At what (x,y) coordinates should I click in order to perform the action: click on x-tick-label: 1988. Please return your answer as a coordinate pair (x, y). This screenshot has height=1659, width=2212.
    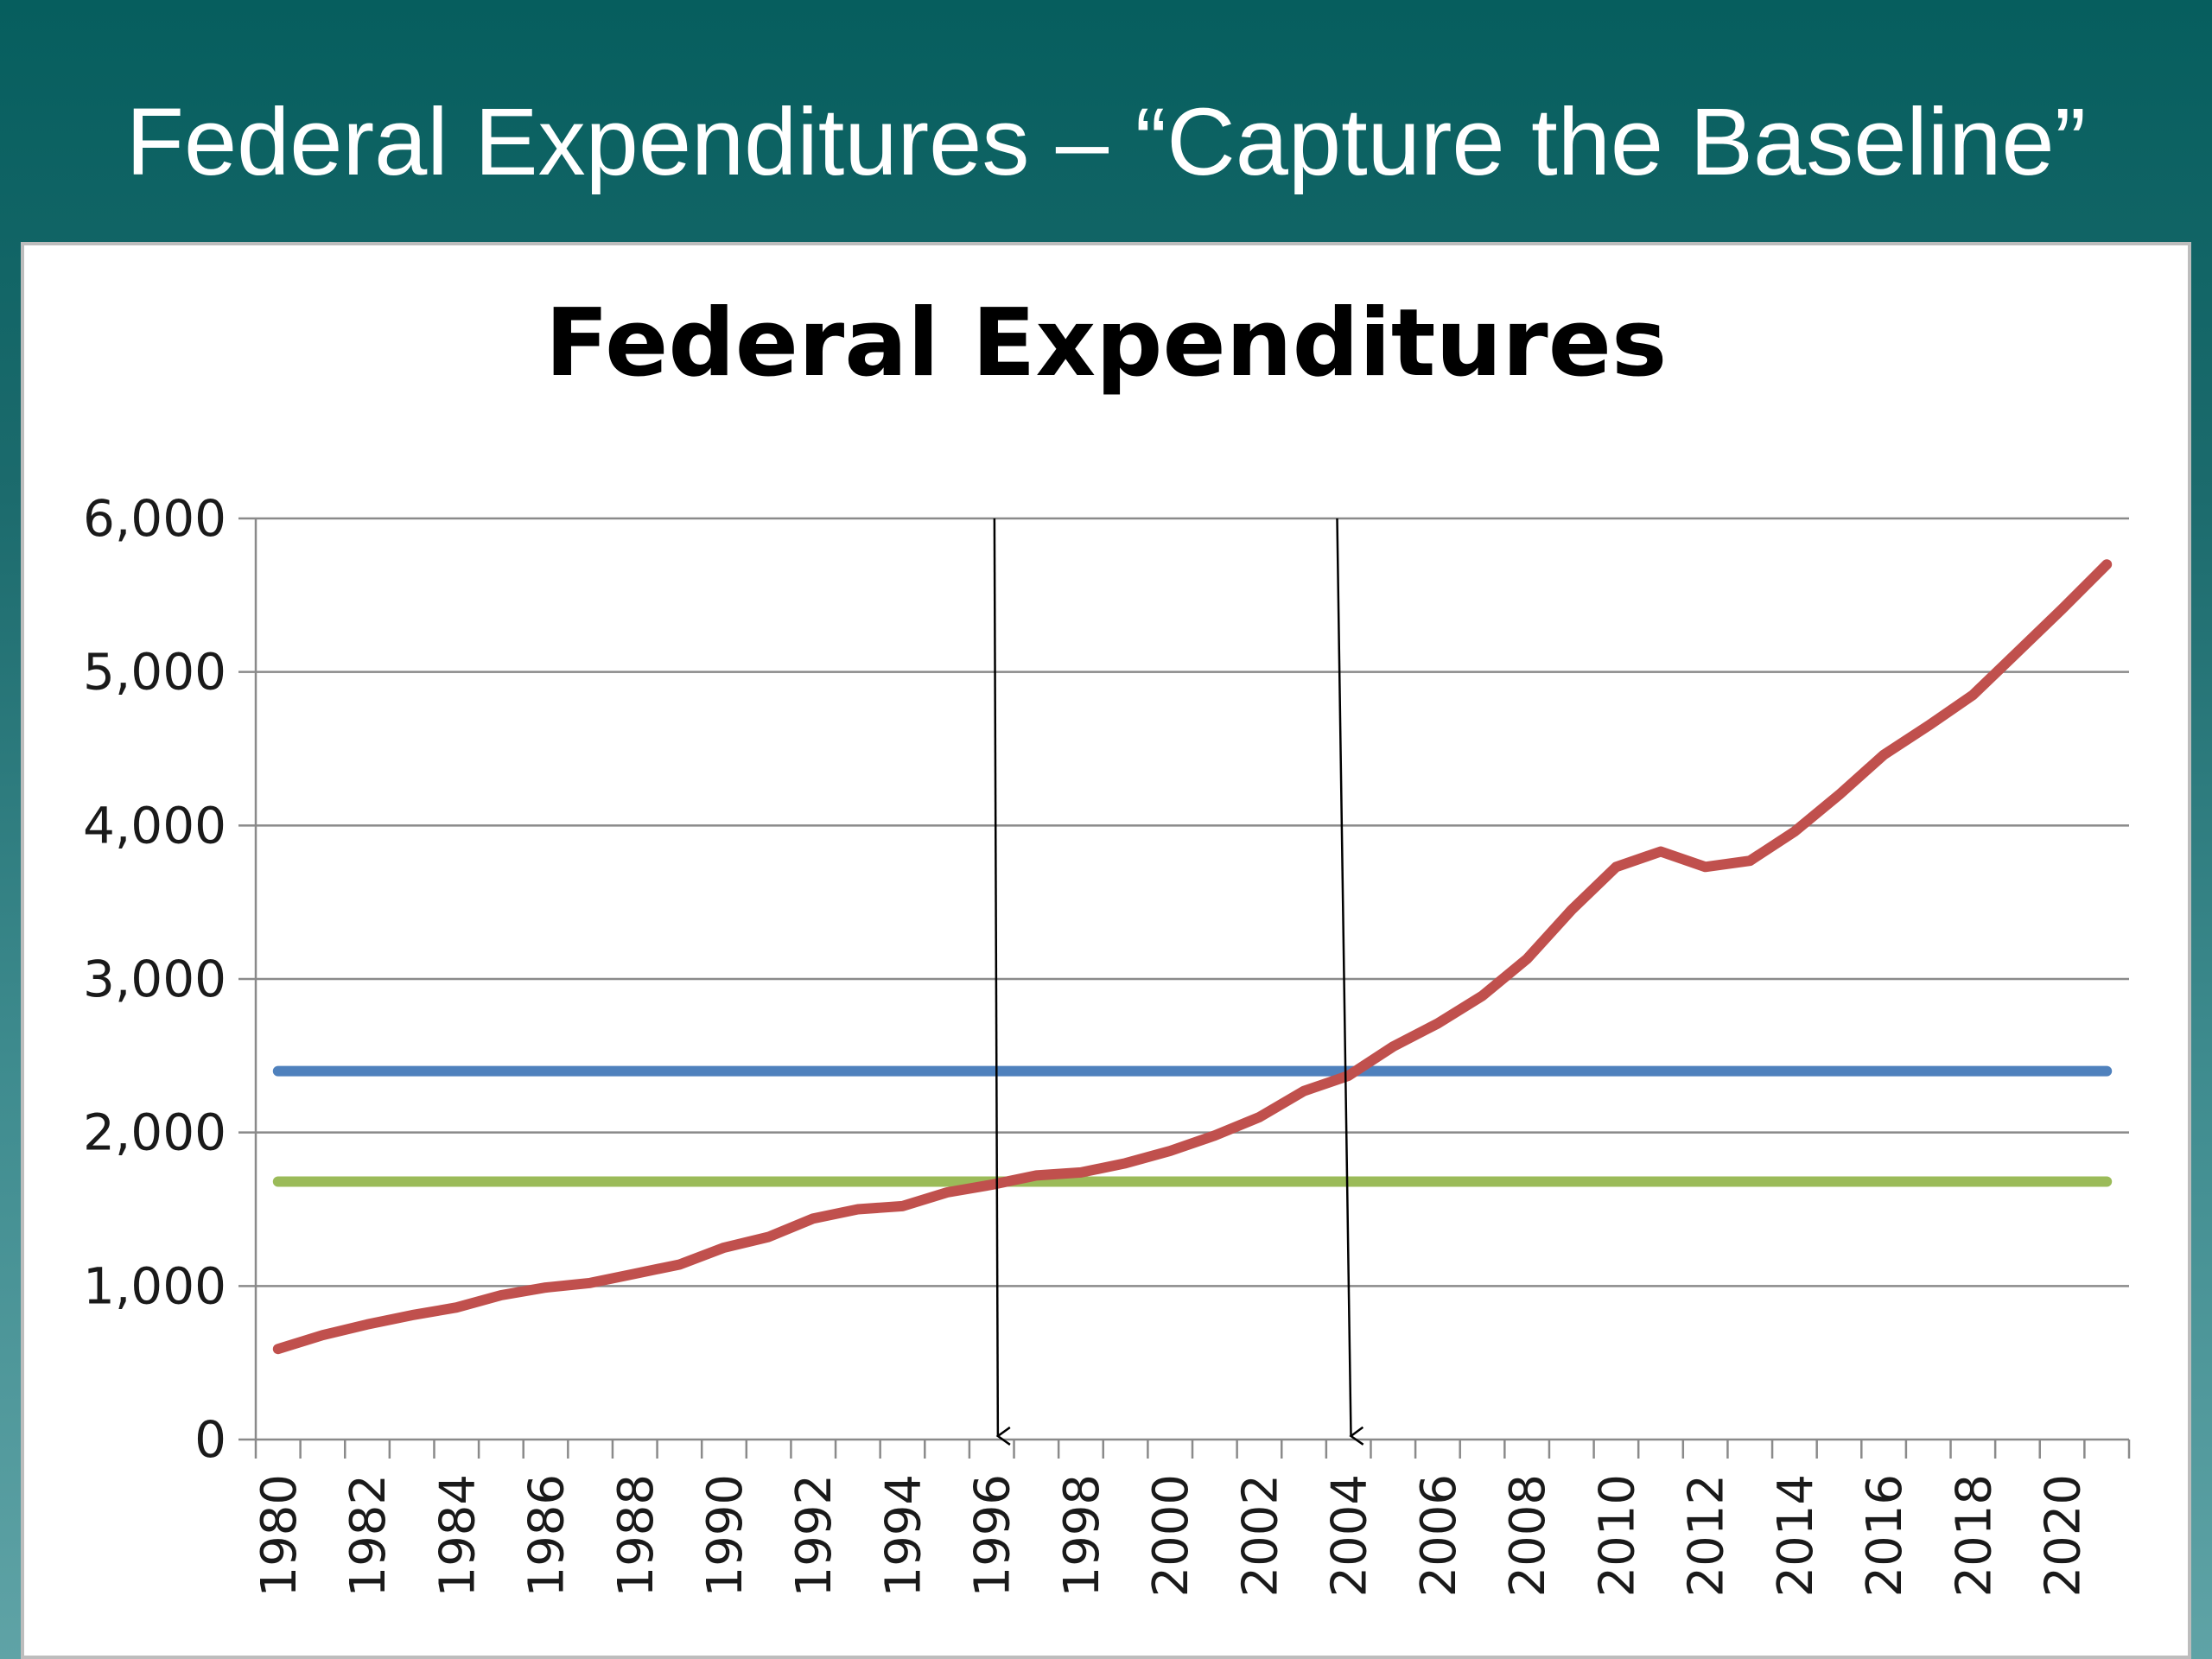
    Looking at the image, I should click on (636, 1536).